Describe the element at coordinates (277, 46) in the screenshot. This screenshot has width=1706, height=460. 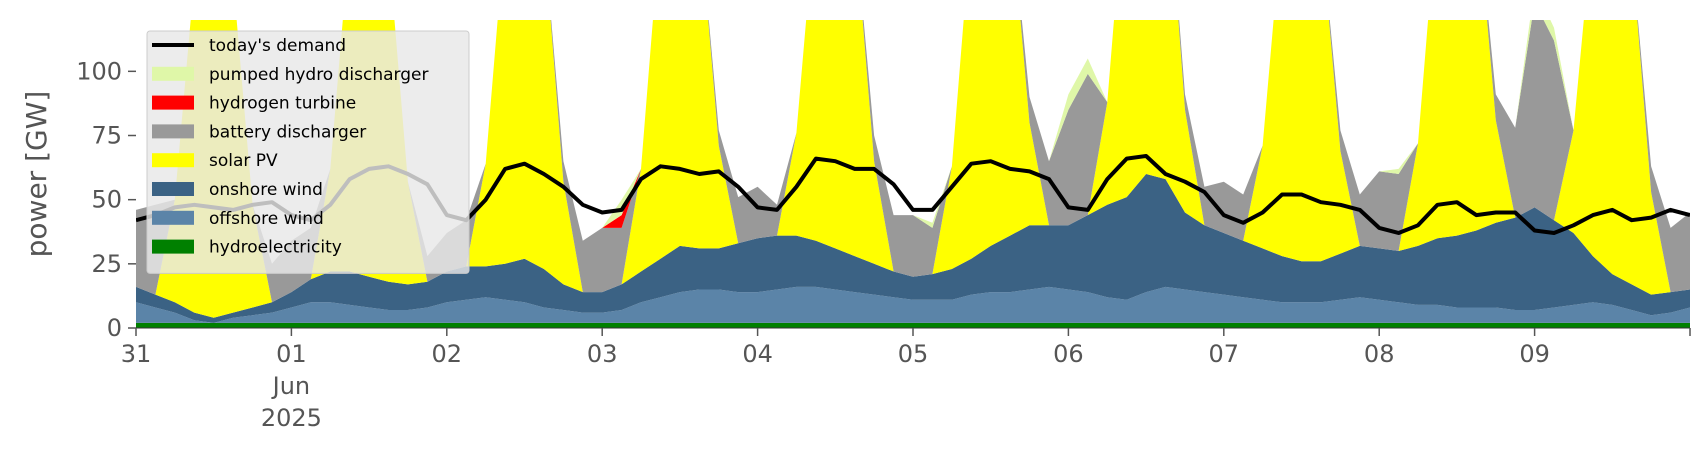
I see `legend-label-today-s-demand: today's demand` at that location.